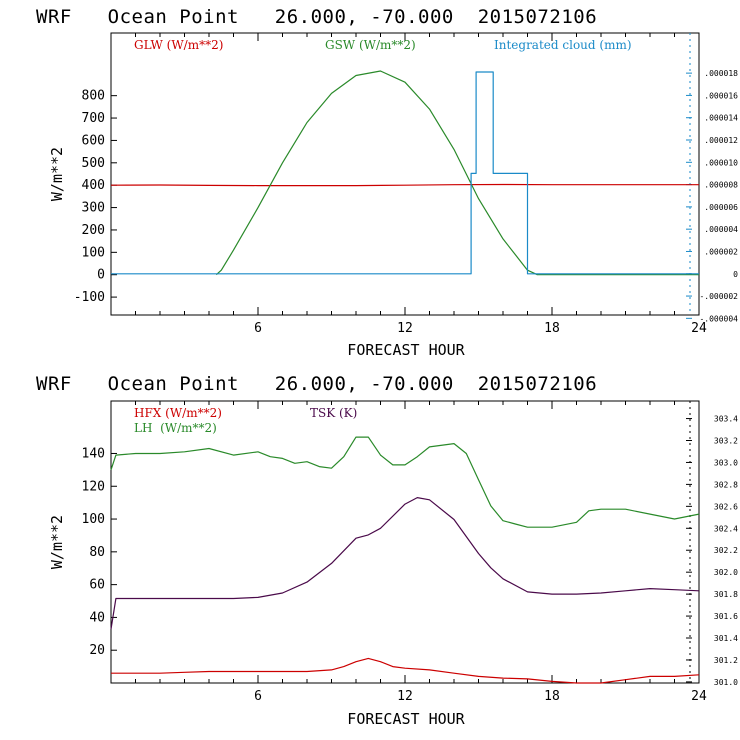 This screenshot has height=740, width=740. Describe the element at coordinates (563, 45) in the screenshot. I see `legend-integrated-cloud: Integrated cloud (mm)` at that location.